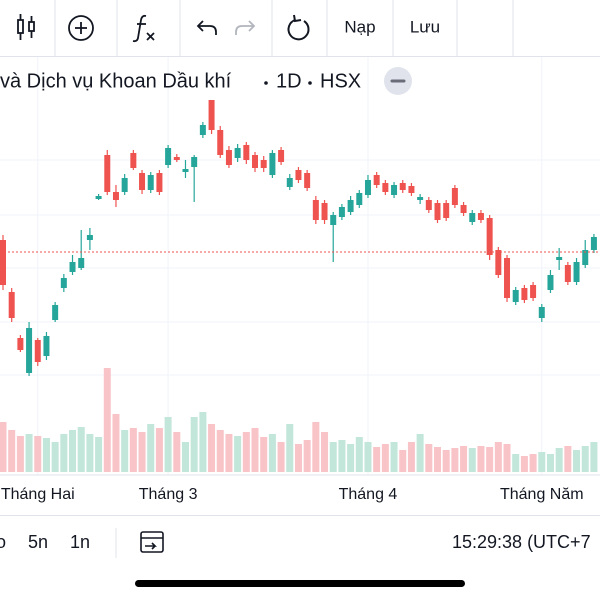 This screenshot has width=600, height=600. What do you see at coordinates (542, 494) in the screenshot?
I see `x-tick-label: Tháng Năm` at bounding box center [542, 494].